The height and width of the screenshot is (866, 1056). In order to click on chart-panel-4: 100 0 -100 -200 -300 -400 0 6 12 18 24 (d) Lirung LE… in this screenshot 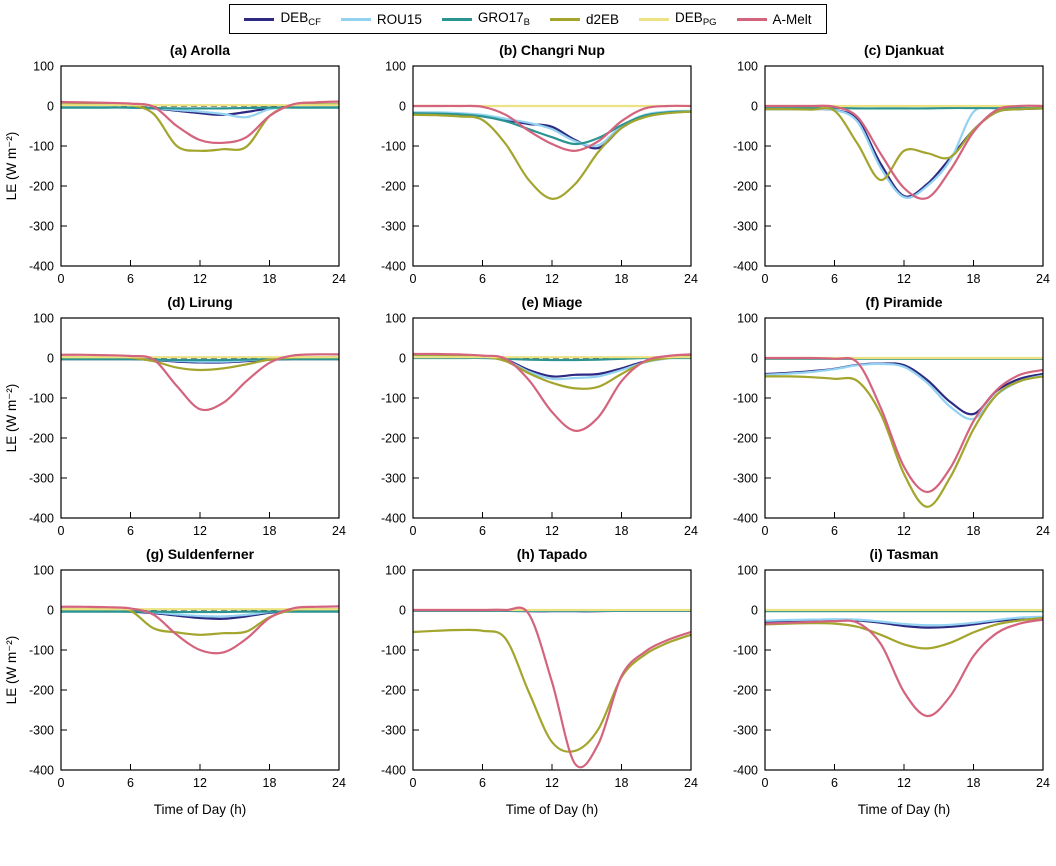, I will do `click(176, 414)`.